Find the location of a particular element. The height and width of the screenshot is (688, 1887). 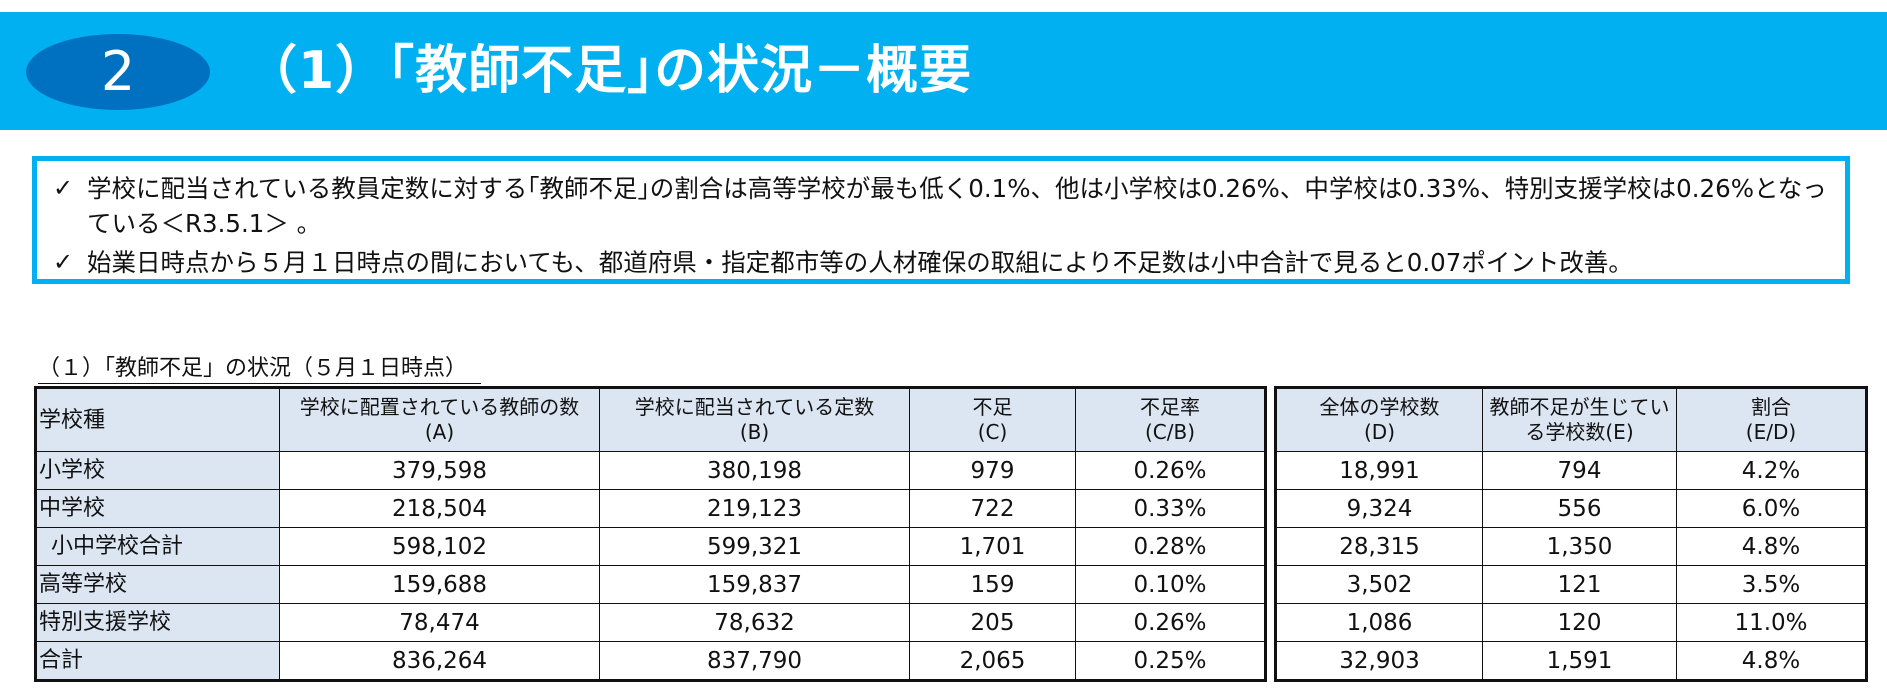

cell-shortage-schools: 556 is located at coordinates (1579, 508).